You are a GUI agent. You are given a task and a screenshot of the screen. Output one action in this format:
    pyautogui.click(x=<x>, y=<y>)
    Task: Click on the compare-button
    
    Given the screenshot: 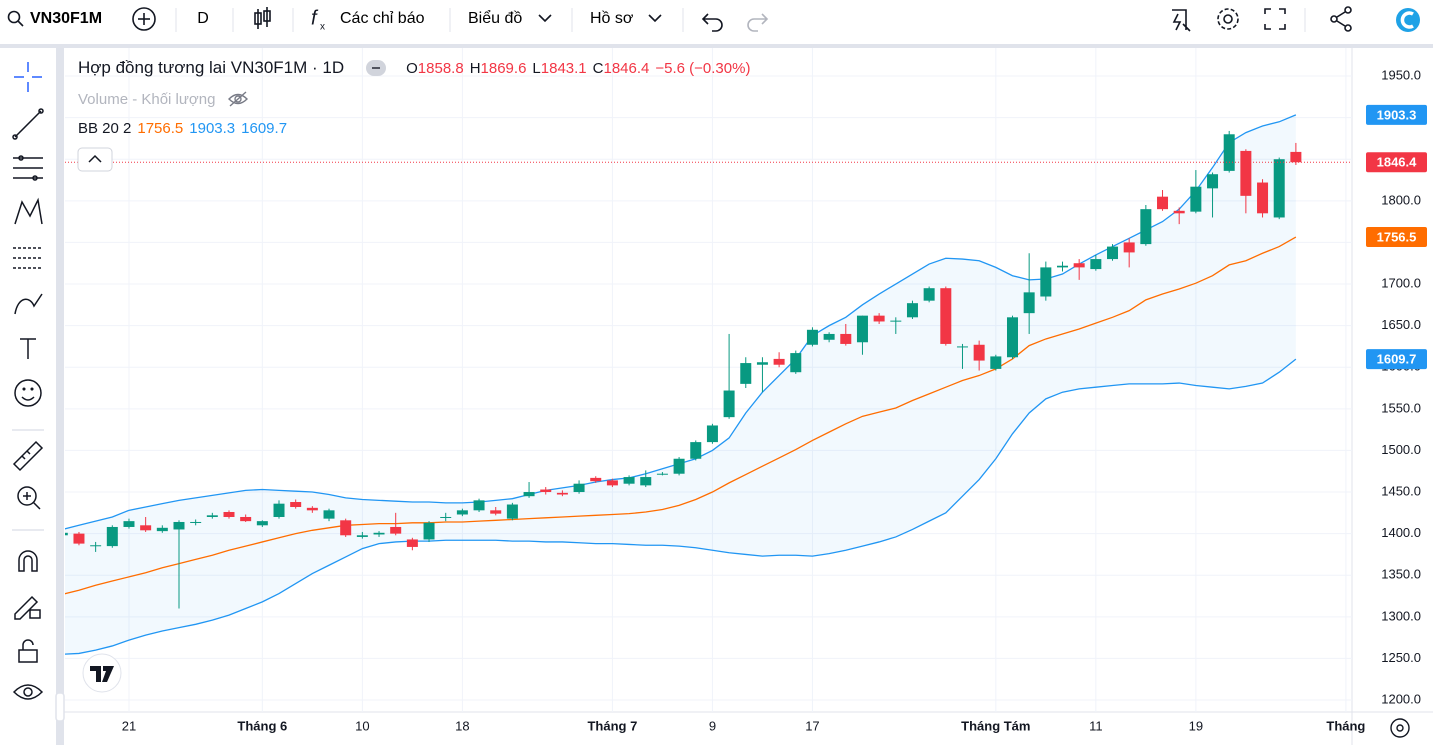 What is the action you would take?
    pyautogui.click(x=144, y=19)
    